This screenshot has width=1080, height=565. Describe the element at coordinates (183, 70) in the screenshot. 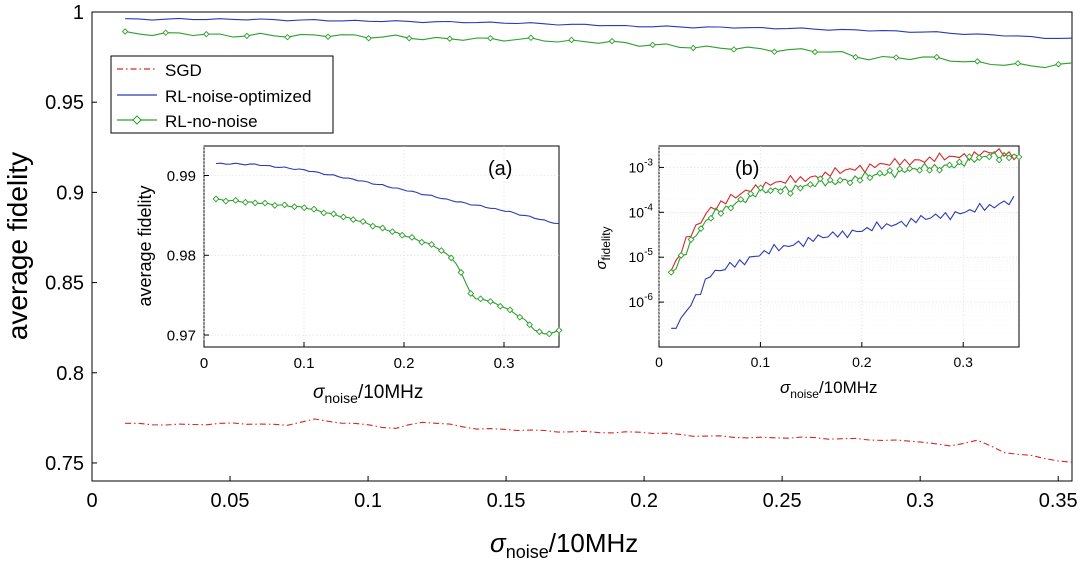

I see `legend-label-sgd: SGD` at that location.